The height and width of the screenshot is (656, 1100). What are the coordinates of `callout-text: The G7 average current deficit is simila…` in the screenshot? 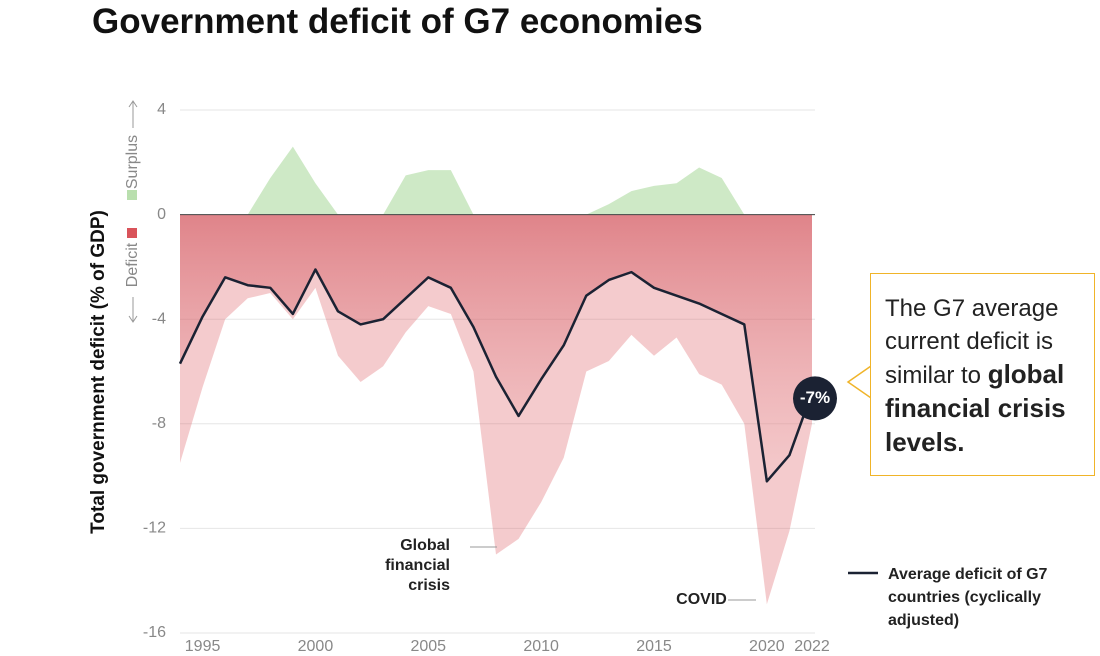 It's located at (972, 342).